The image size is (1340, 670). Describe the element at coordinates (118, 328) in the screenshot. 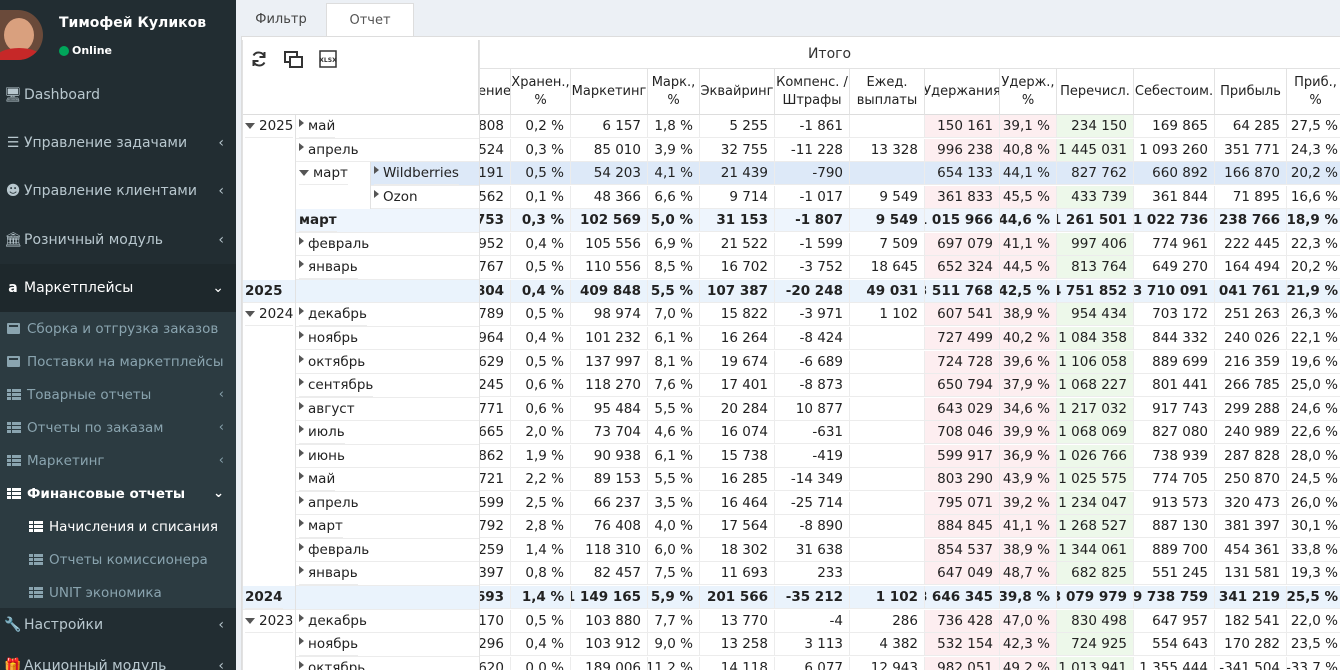

I see `sub-assembly: Сборка и отгрузка заказов` at that location.